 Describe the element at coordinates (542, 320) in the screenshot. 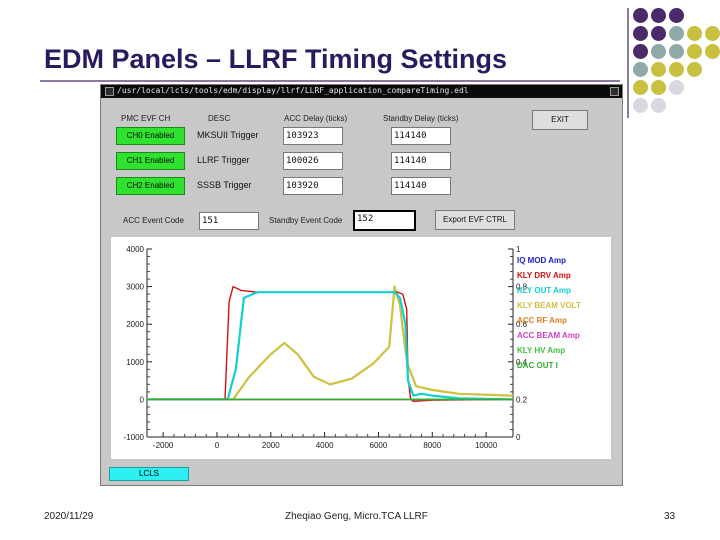

I see `legend-entry-acc-rf-amp: ACC RF Amp` at that location.